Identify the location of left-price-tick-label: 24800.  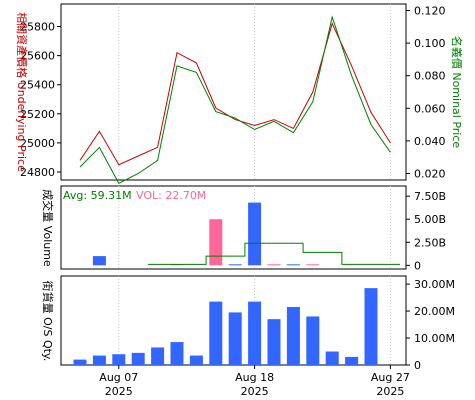
(37, 172).